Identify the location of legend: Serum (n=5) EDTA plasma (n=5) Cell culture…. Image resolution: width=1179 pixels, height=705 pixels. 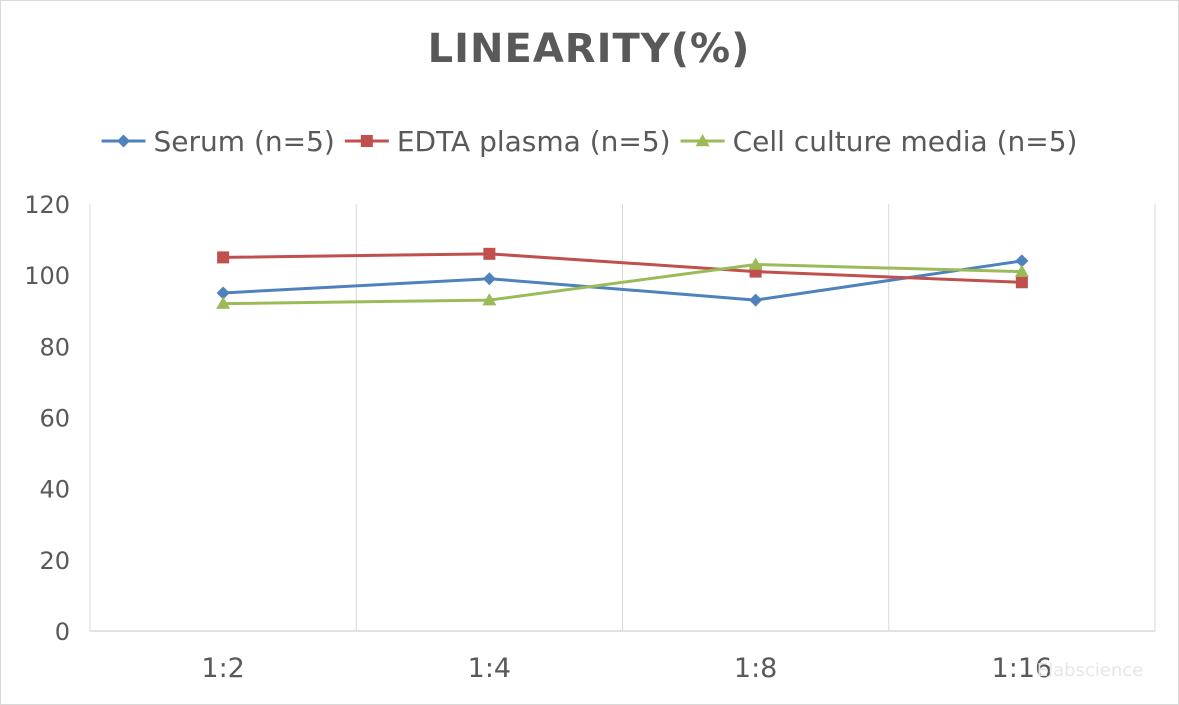
(589, 141).